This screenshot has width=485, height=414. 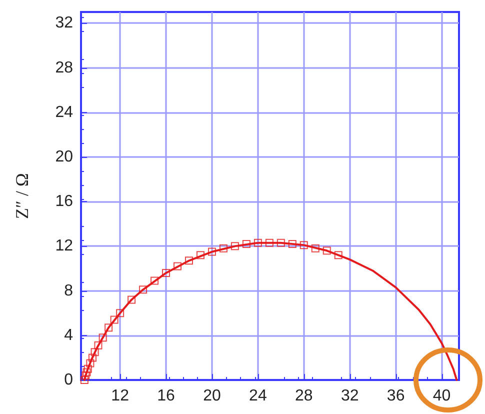 I want to click on y-tick-label: 0, so click(x=69, y=380).